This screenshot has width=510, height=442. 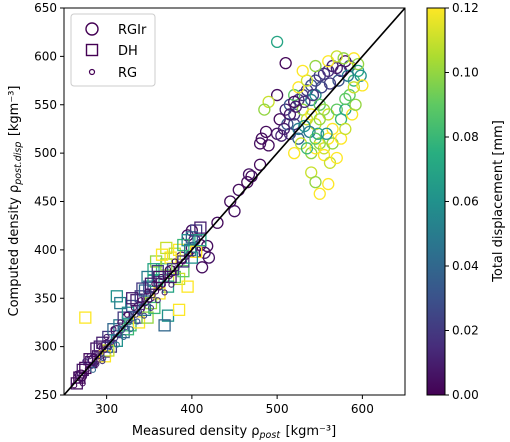 I want to click on colorbar-tick-label-0.12: 0.12, so click(x=465, y=8).